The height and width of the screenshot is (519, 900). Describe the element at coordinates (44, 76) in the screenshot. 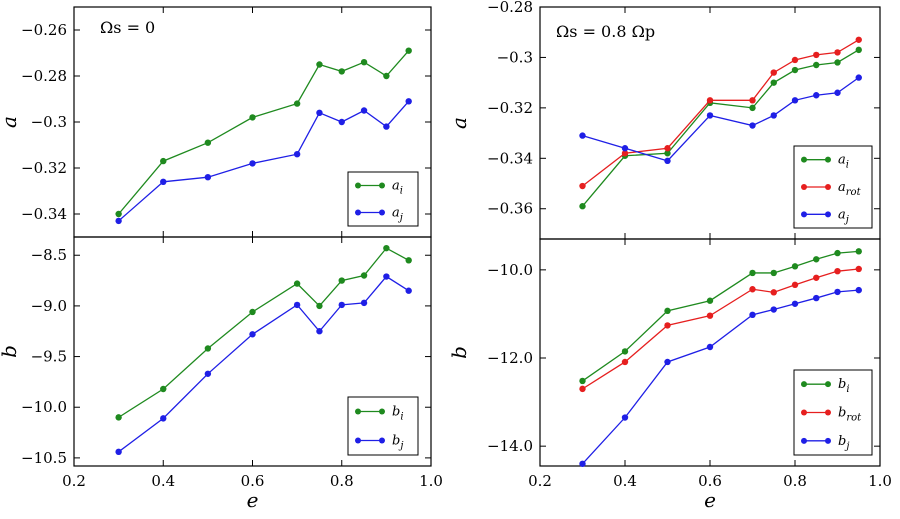

I see `y-tick-label: −0.28` at that location.